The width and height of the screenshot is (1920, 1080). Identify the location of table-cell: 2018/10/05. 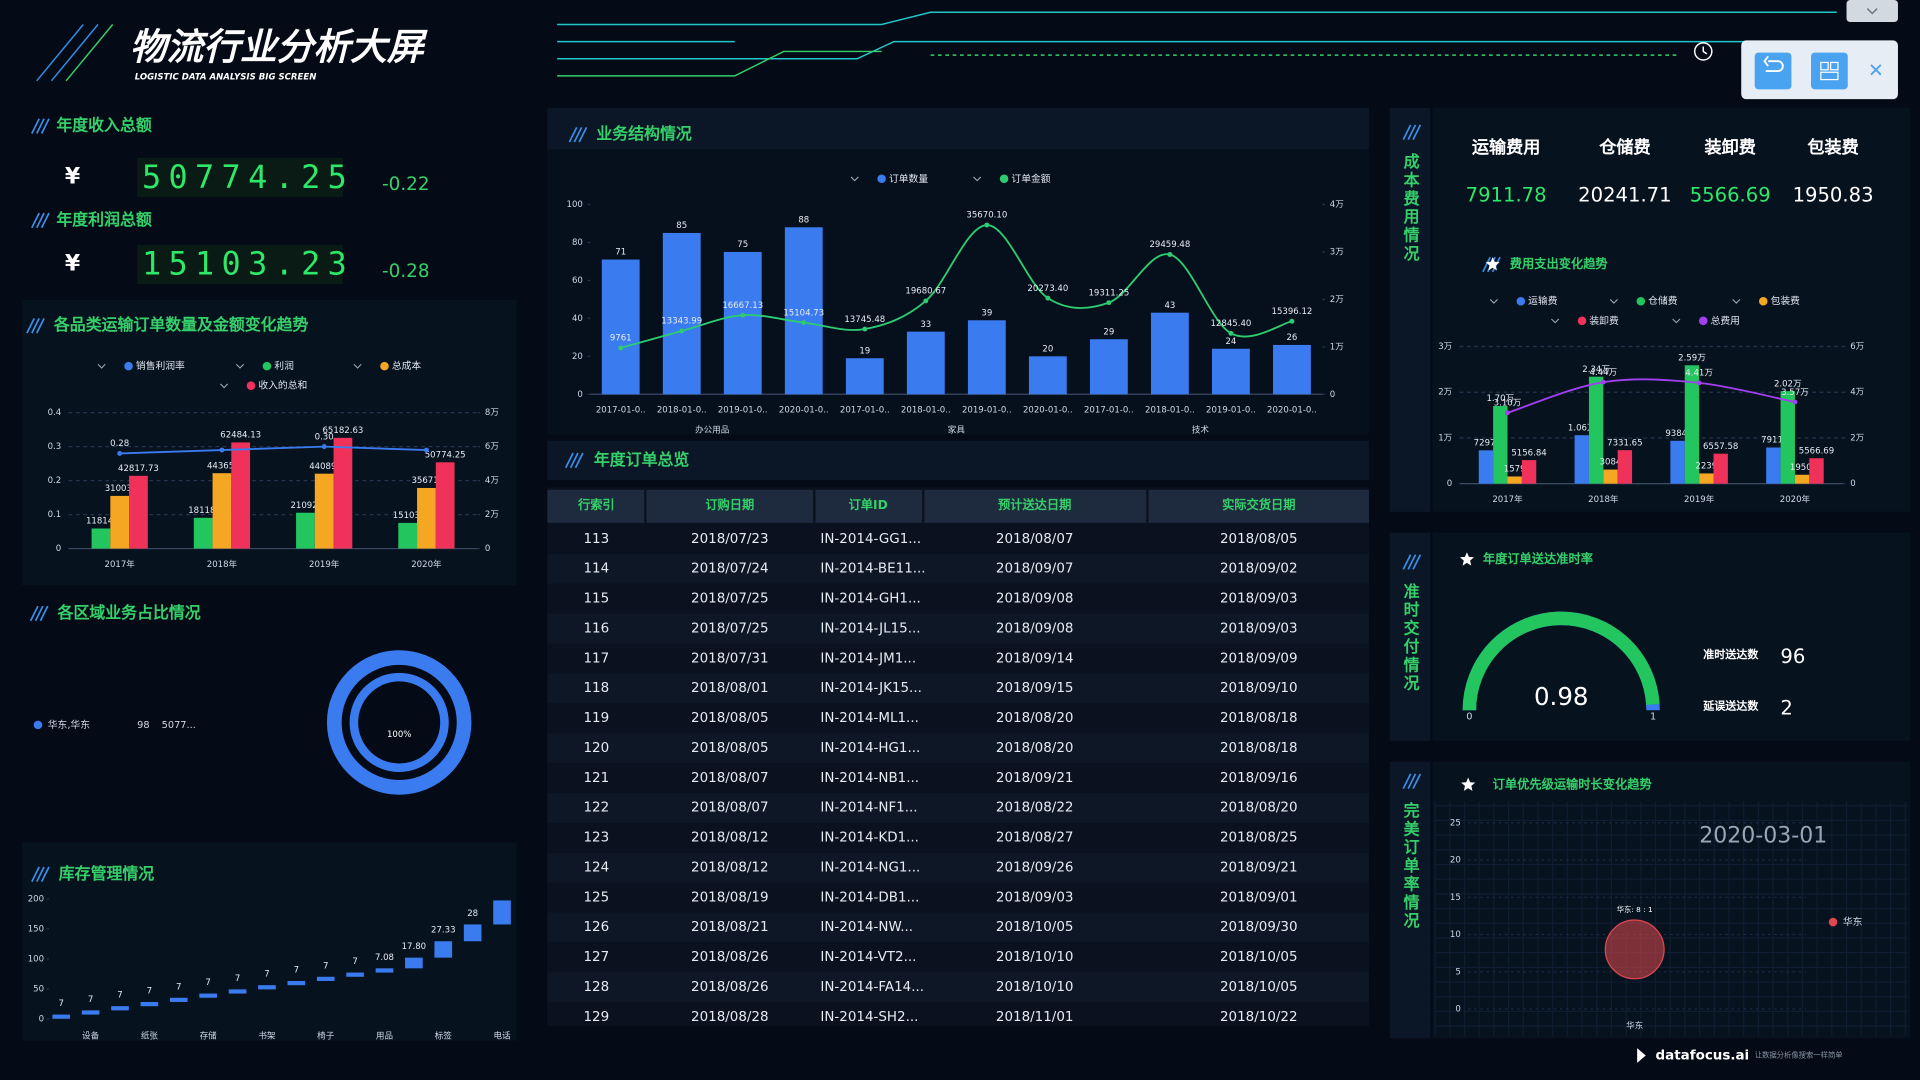
(1035, 927).